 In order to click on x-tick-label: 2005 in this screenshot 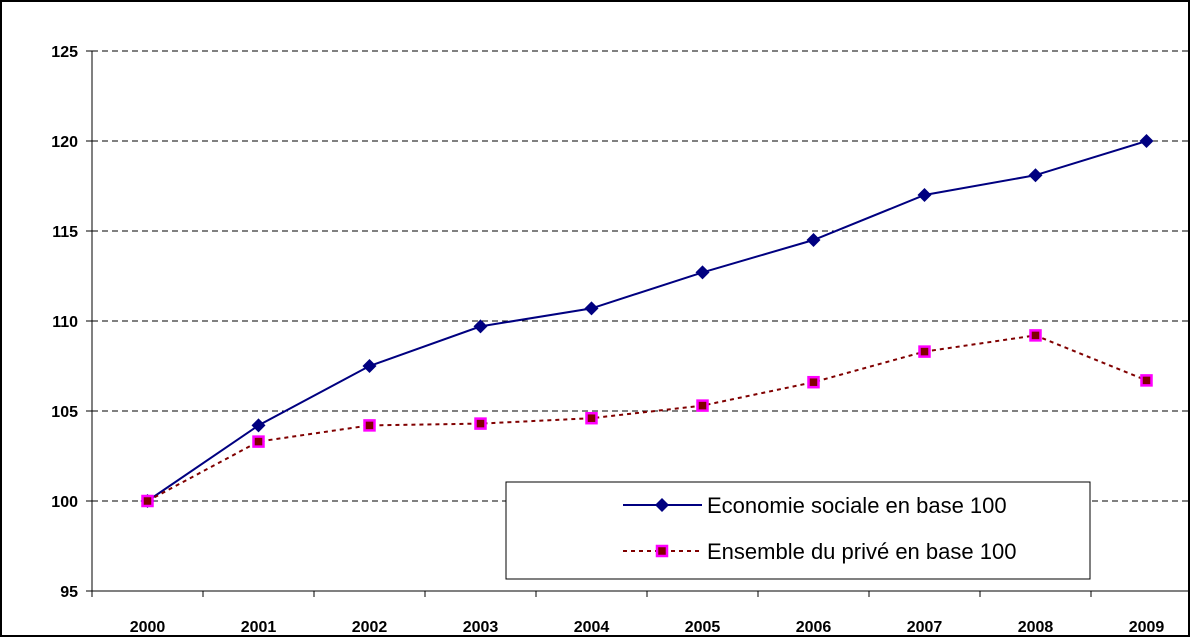, I will do `click(703, 627)`.